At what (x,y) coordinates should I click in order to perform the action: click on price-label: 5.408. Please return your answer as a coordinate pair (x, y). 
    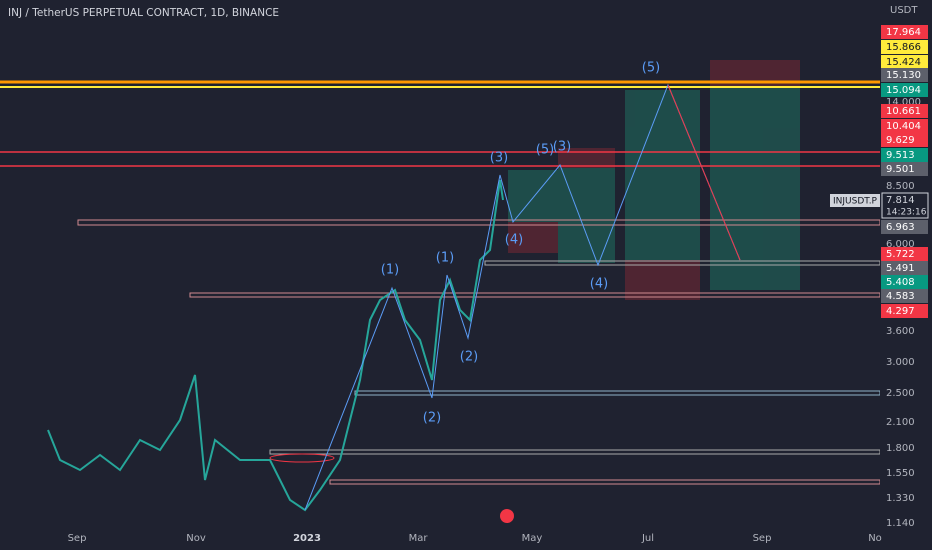
    Looking at the image, I should click on (900, 282).